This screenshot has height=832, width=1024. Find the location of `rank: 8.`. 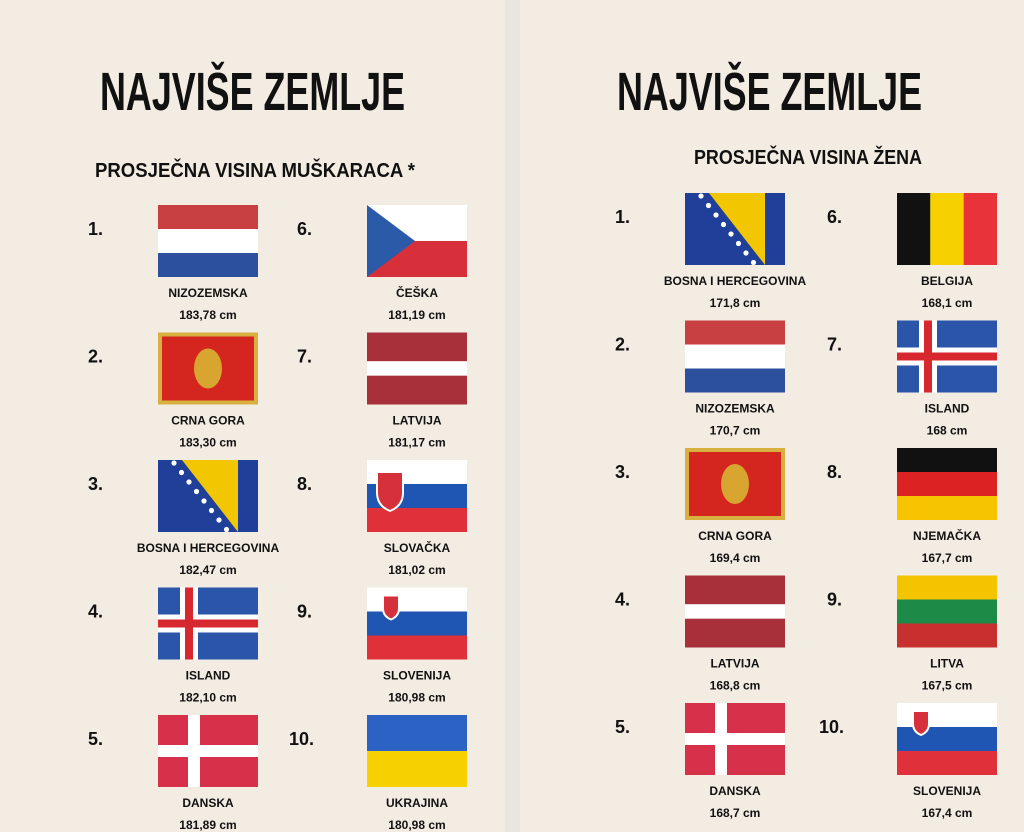

rank: 8. is located at coordinates (304, 484).